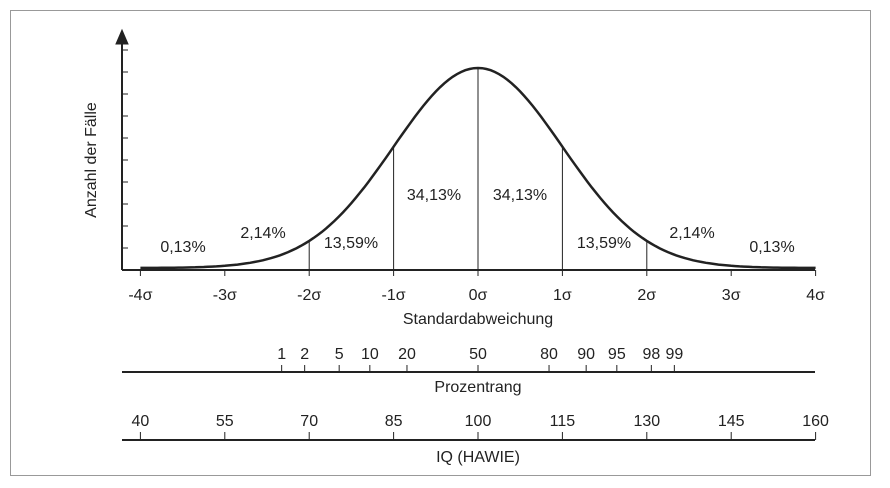 The height and width of the screenshot is (488, 890). Describe the element at coordinates (478, 457) in the screenshot. I see `iq-label: IQ (HAWIE)` at that location.